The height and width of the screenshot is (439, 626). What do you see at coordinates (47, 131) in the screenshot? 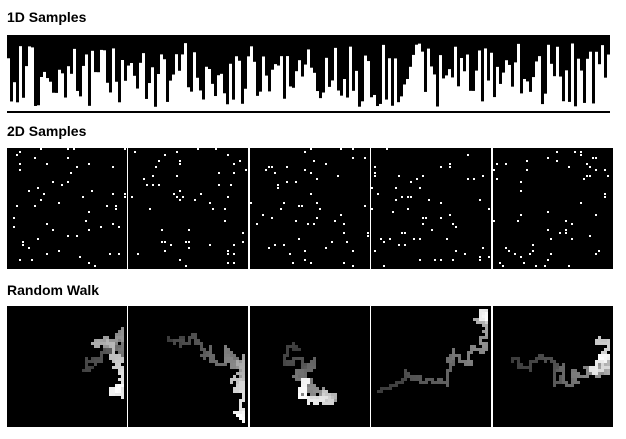
I see `section-title-2d-samples: 2D Samples` at bounding box center [47, 131].